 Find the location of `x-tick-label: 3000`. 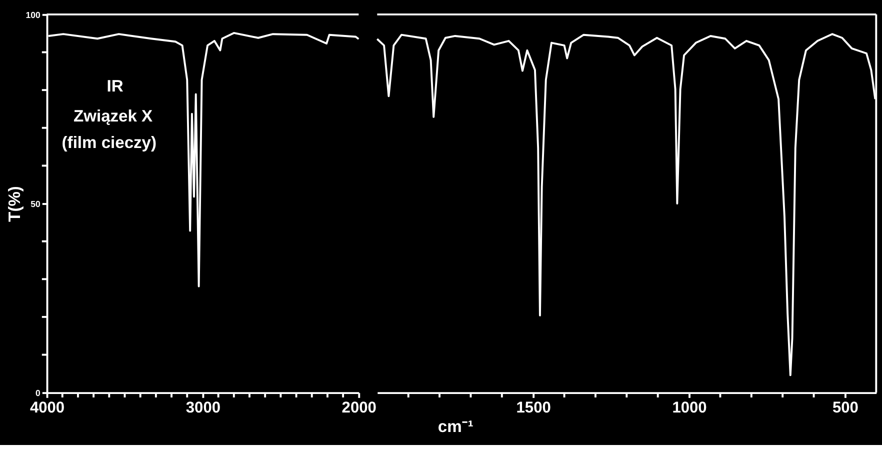

x-tick-label: 3000 is located at coordinates (203, 408).